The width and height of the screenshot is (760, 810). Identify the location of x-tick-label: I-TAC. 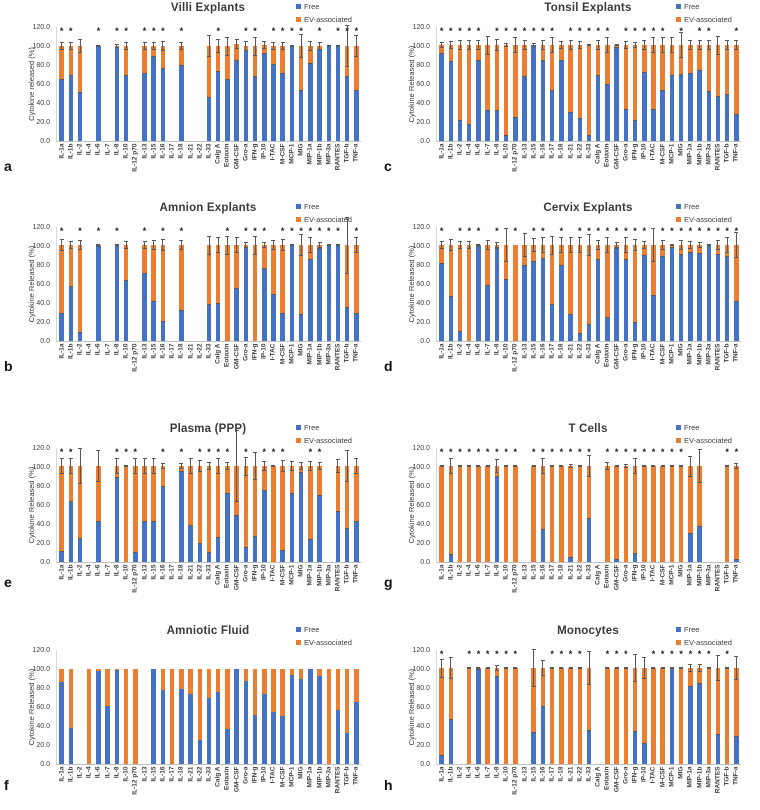
(273, 151).